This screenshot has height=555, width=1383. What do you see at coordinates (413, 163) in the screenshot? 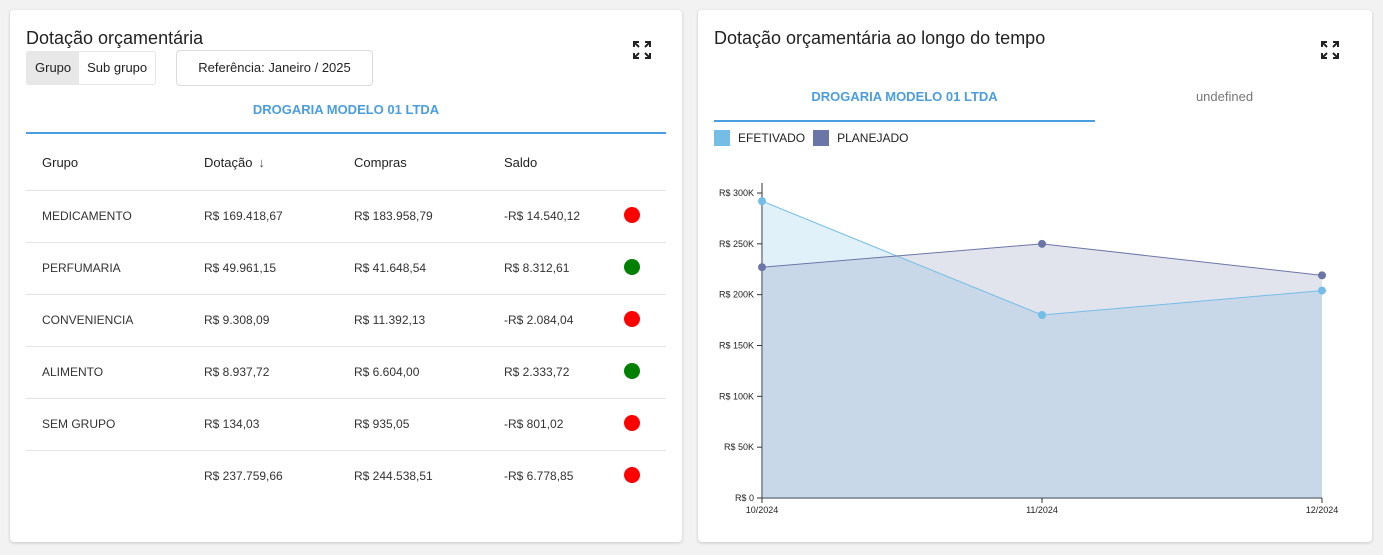
I see `header-compras: Compras` at bounding box center [413, 163].